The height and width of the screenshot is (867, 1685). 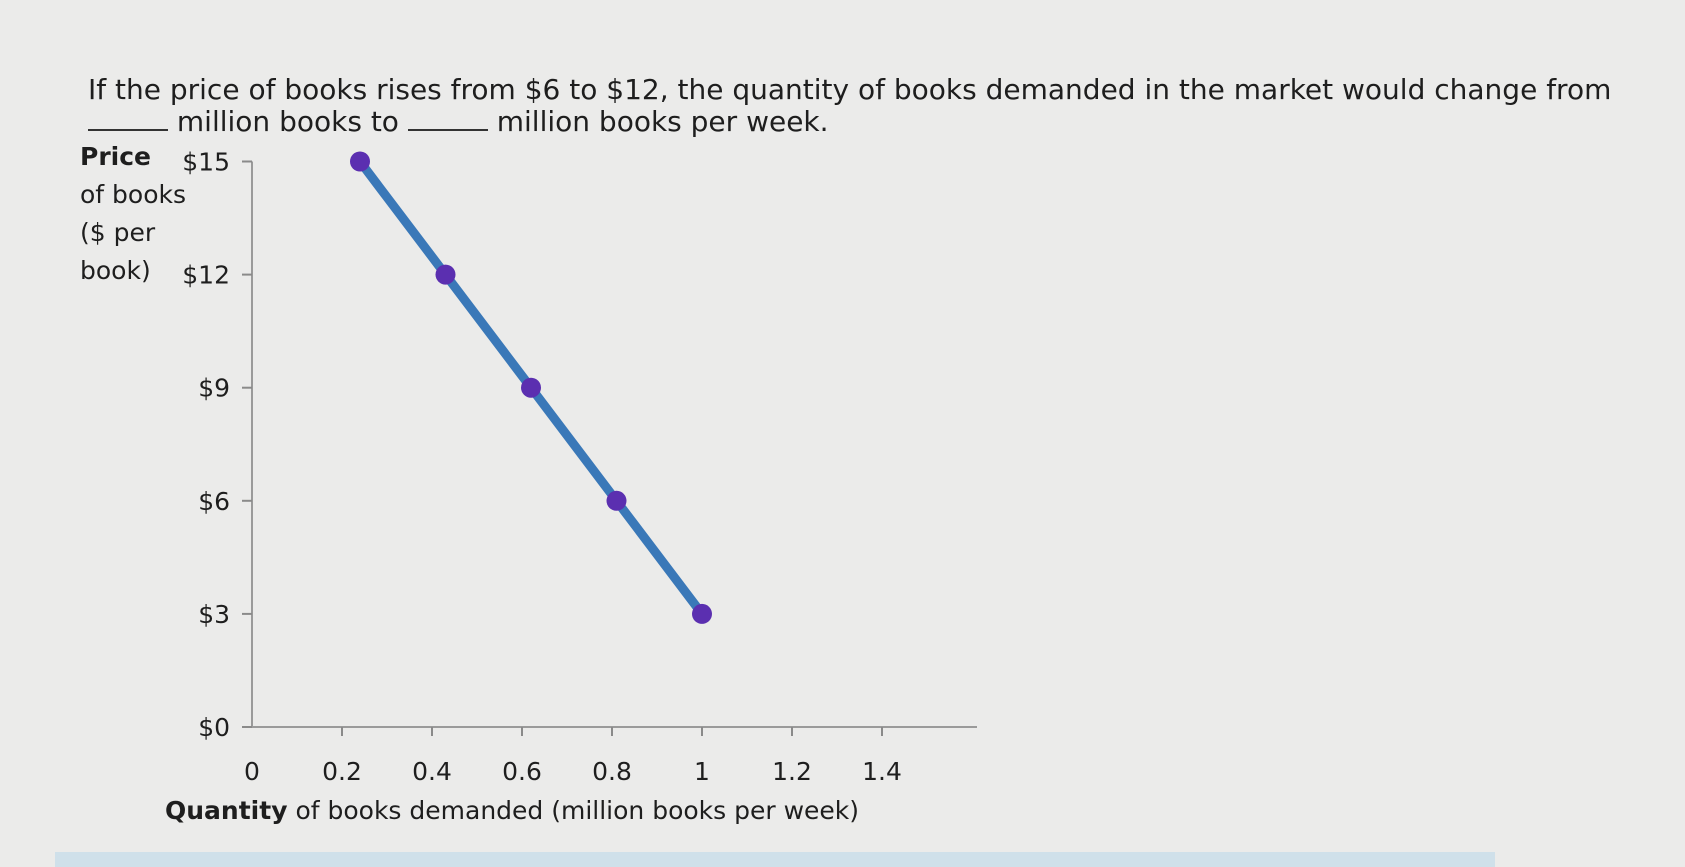 I want to click on x-tick-label: 1, so click(x=702, y=771).